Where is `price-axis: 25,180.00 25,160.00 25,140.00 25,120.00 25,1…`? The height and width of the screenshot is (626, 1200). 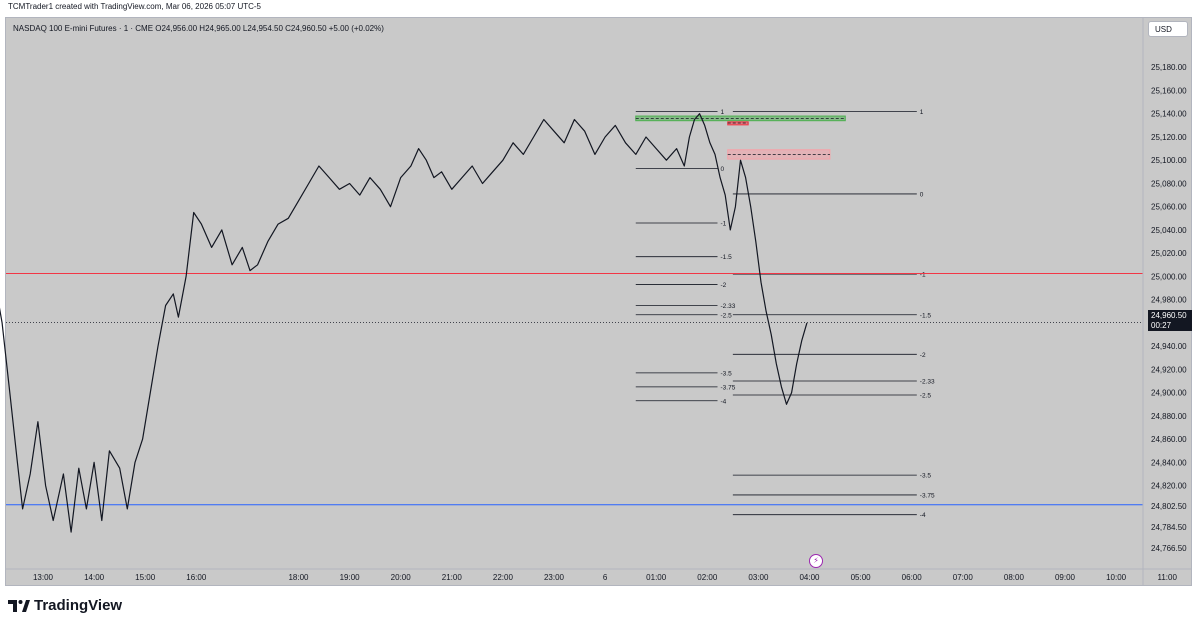 price-axis: 25,180.00 25,160.00 25,140.00 25,120.00 25,1… is located at coordinates (1164, 301).